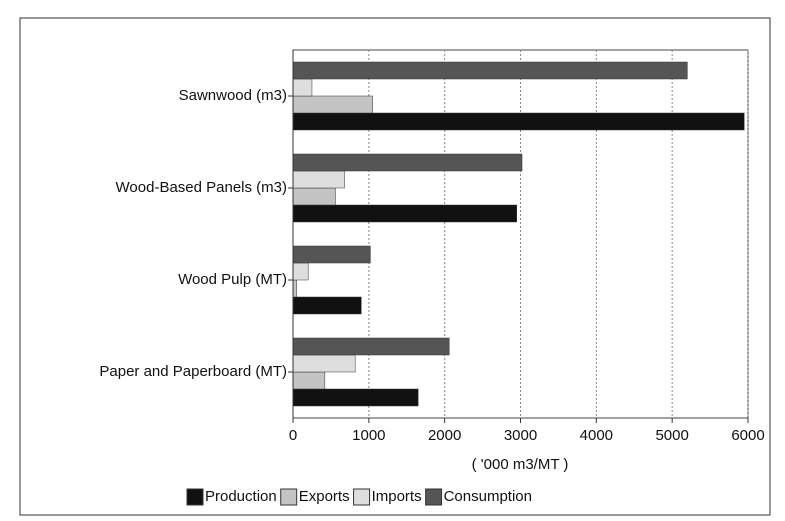  I want to click on x-tick-label: 5000, so click(671, 435).